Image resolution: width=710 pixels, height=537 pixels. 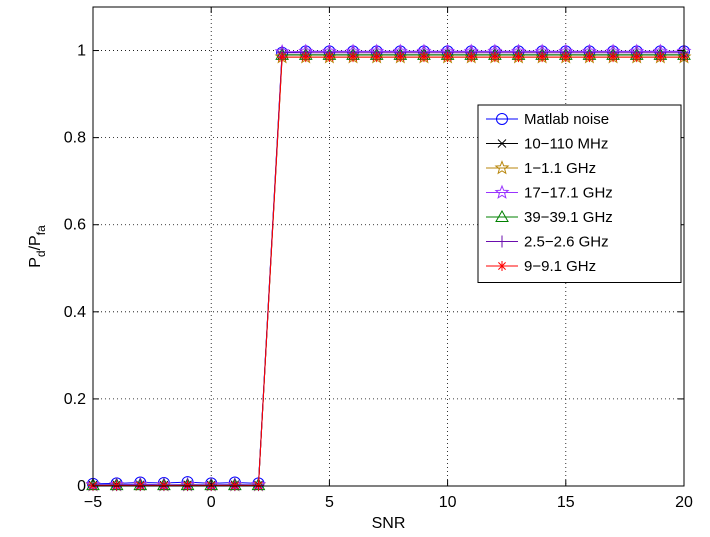 What do you see at coordinates (41, 253) in the screenshot?
I see `y-axis-title-sub-d: d` at bounding box center [41, 253].